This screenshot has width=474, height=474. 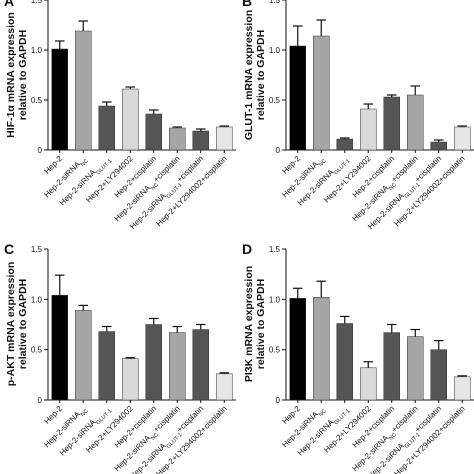 What do you see at coordinates (9, 4) in the screenshot?
I see `panel-letter: A` at bounding box center [9, 4].